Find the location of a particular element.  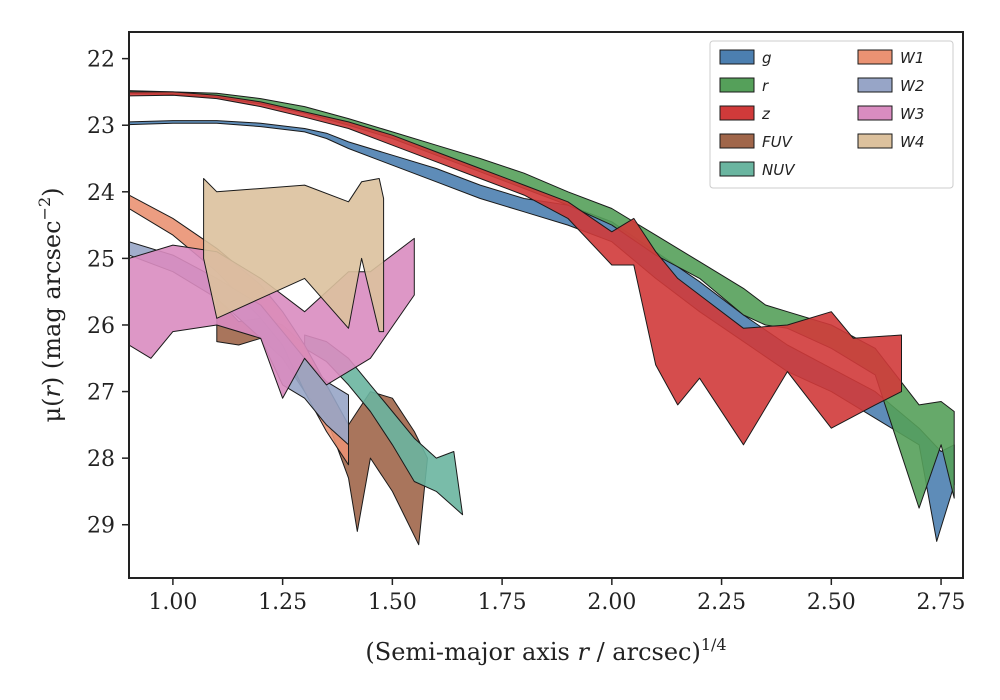

y-axis: 22 23 24 25 26 27 28 29 is located at coordinates (108, 293).